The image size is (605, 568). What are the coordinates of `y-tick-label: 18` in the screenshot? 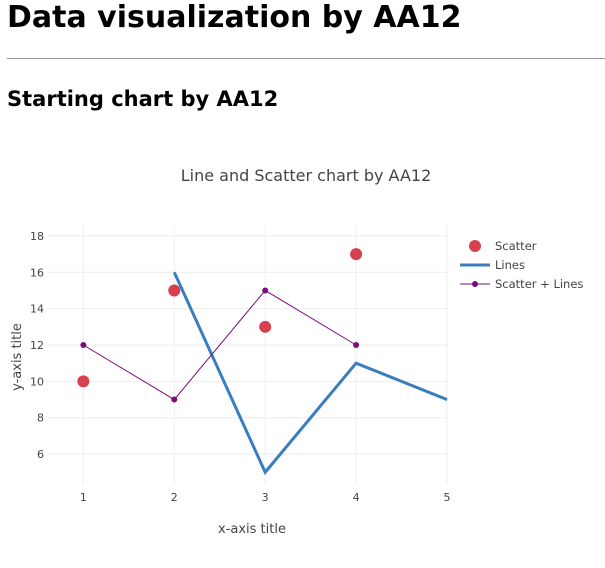 It's located at (37, 236).